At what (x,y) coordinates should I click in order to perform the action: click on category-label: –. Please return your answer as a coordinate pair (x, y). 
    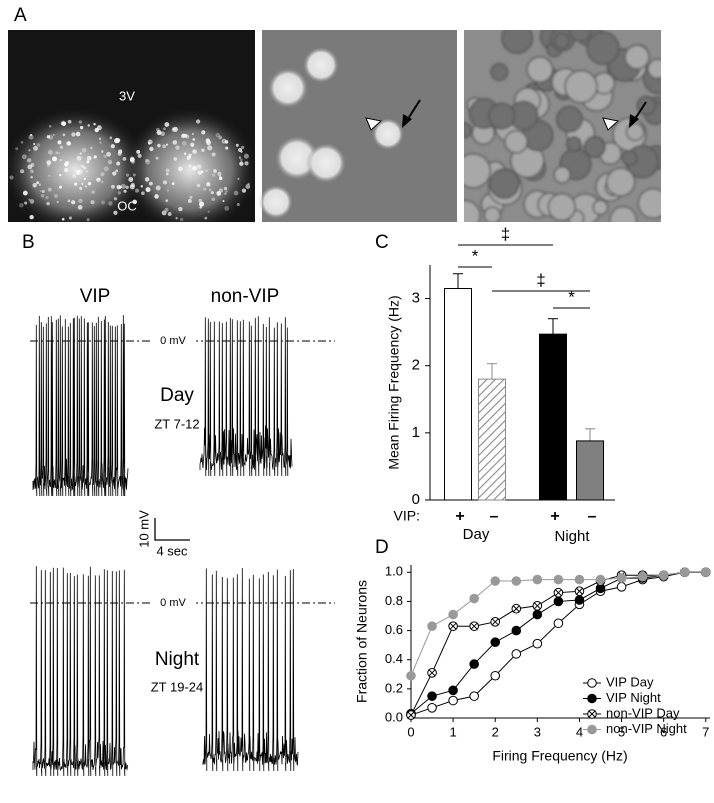
    Looking at the image, I should click on (494, 516).